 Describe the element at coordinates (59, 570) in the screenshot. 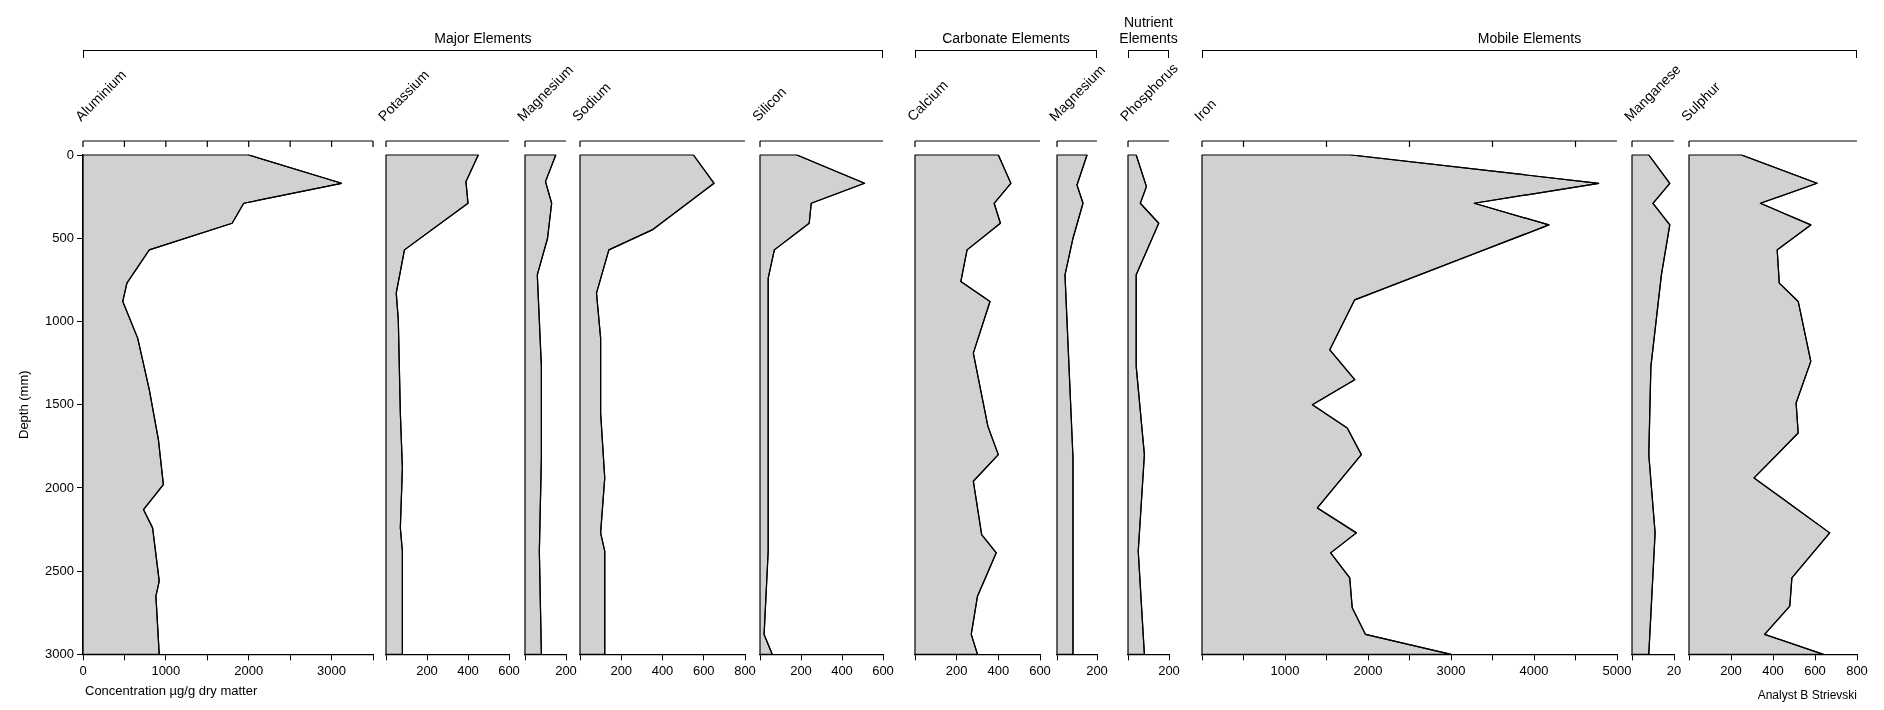

I see `y-tick-label: 2500` at that location.